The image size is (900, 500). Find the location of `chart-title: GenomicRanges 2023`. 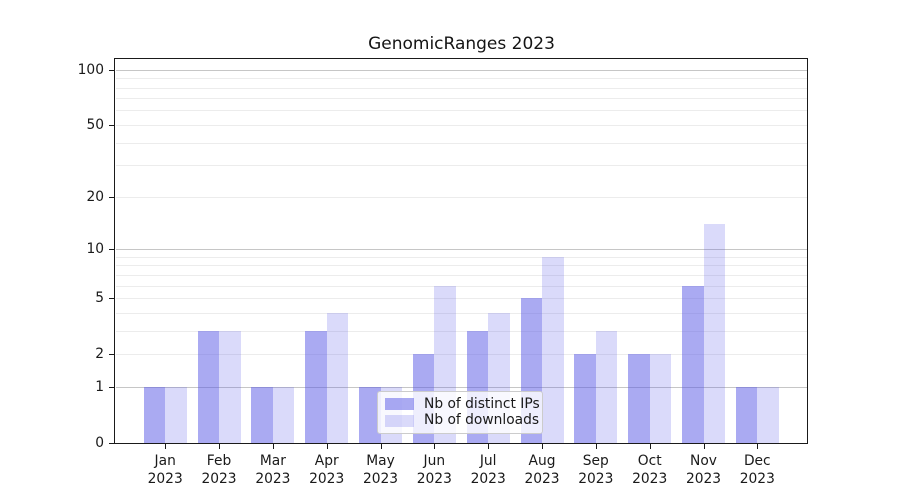

chart-title: GenomicRanges 2023 is located at coordinates (461, 44).